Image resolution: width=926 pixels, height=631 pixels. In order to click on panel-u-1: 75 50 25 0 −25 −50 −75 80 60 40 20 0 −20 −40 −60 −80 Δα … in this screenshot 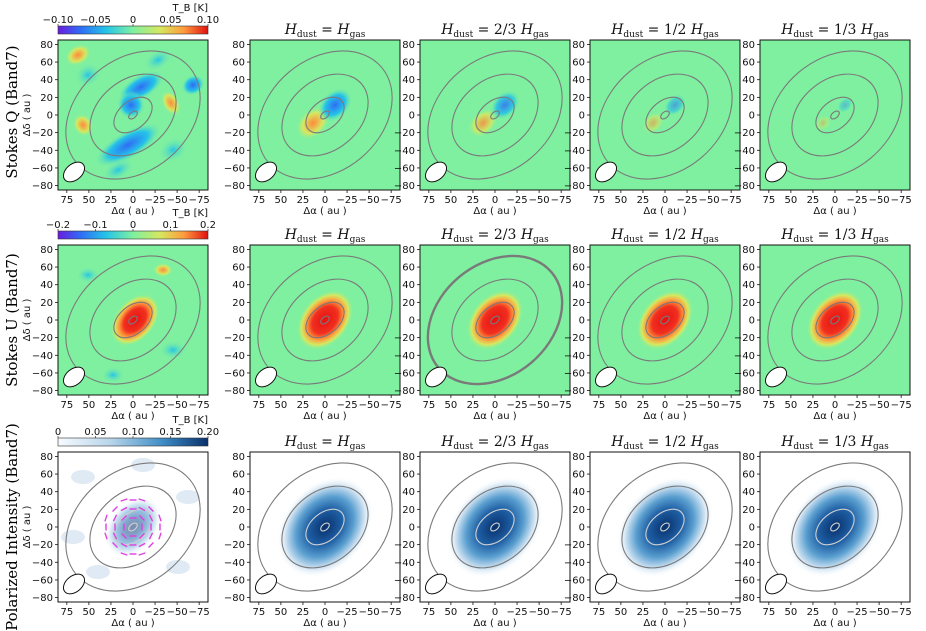, I will do `click(313, 324)`.